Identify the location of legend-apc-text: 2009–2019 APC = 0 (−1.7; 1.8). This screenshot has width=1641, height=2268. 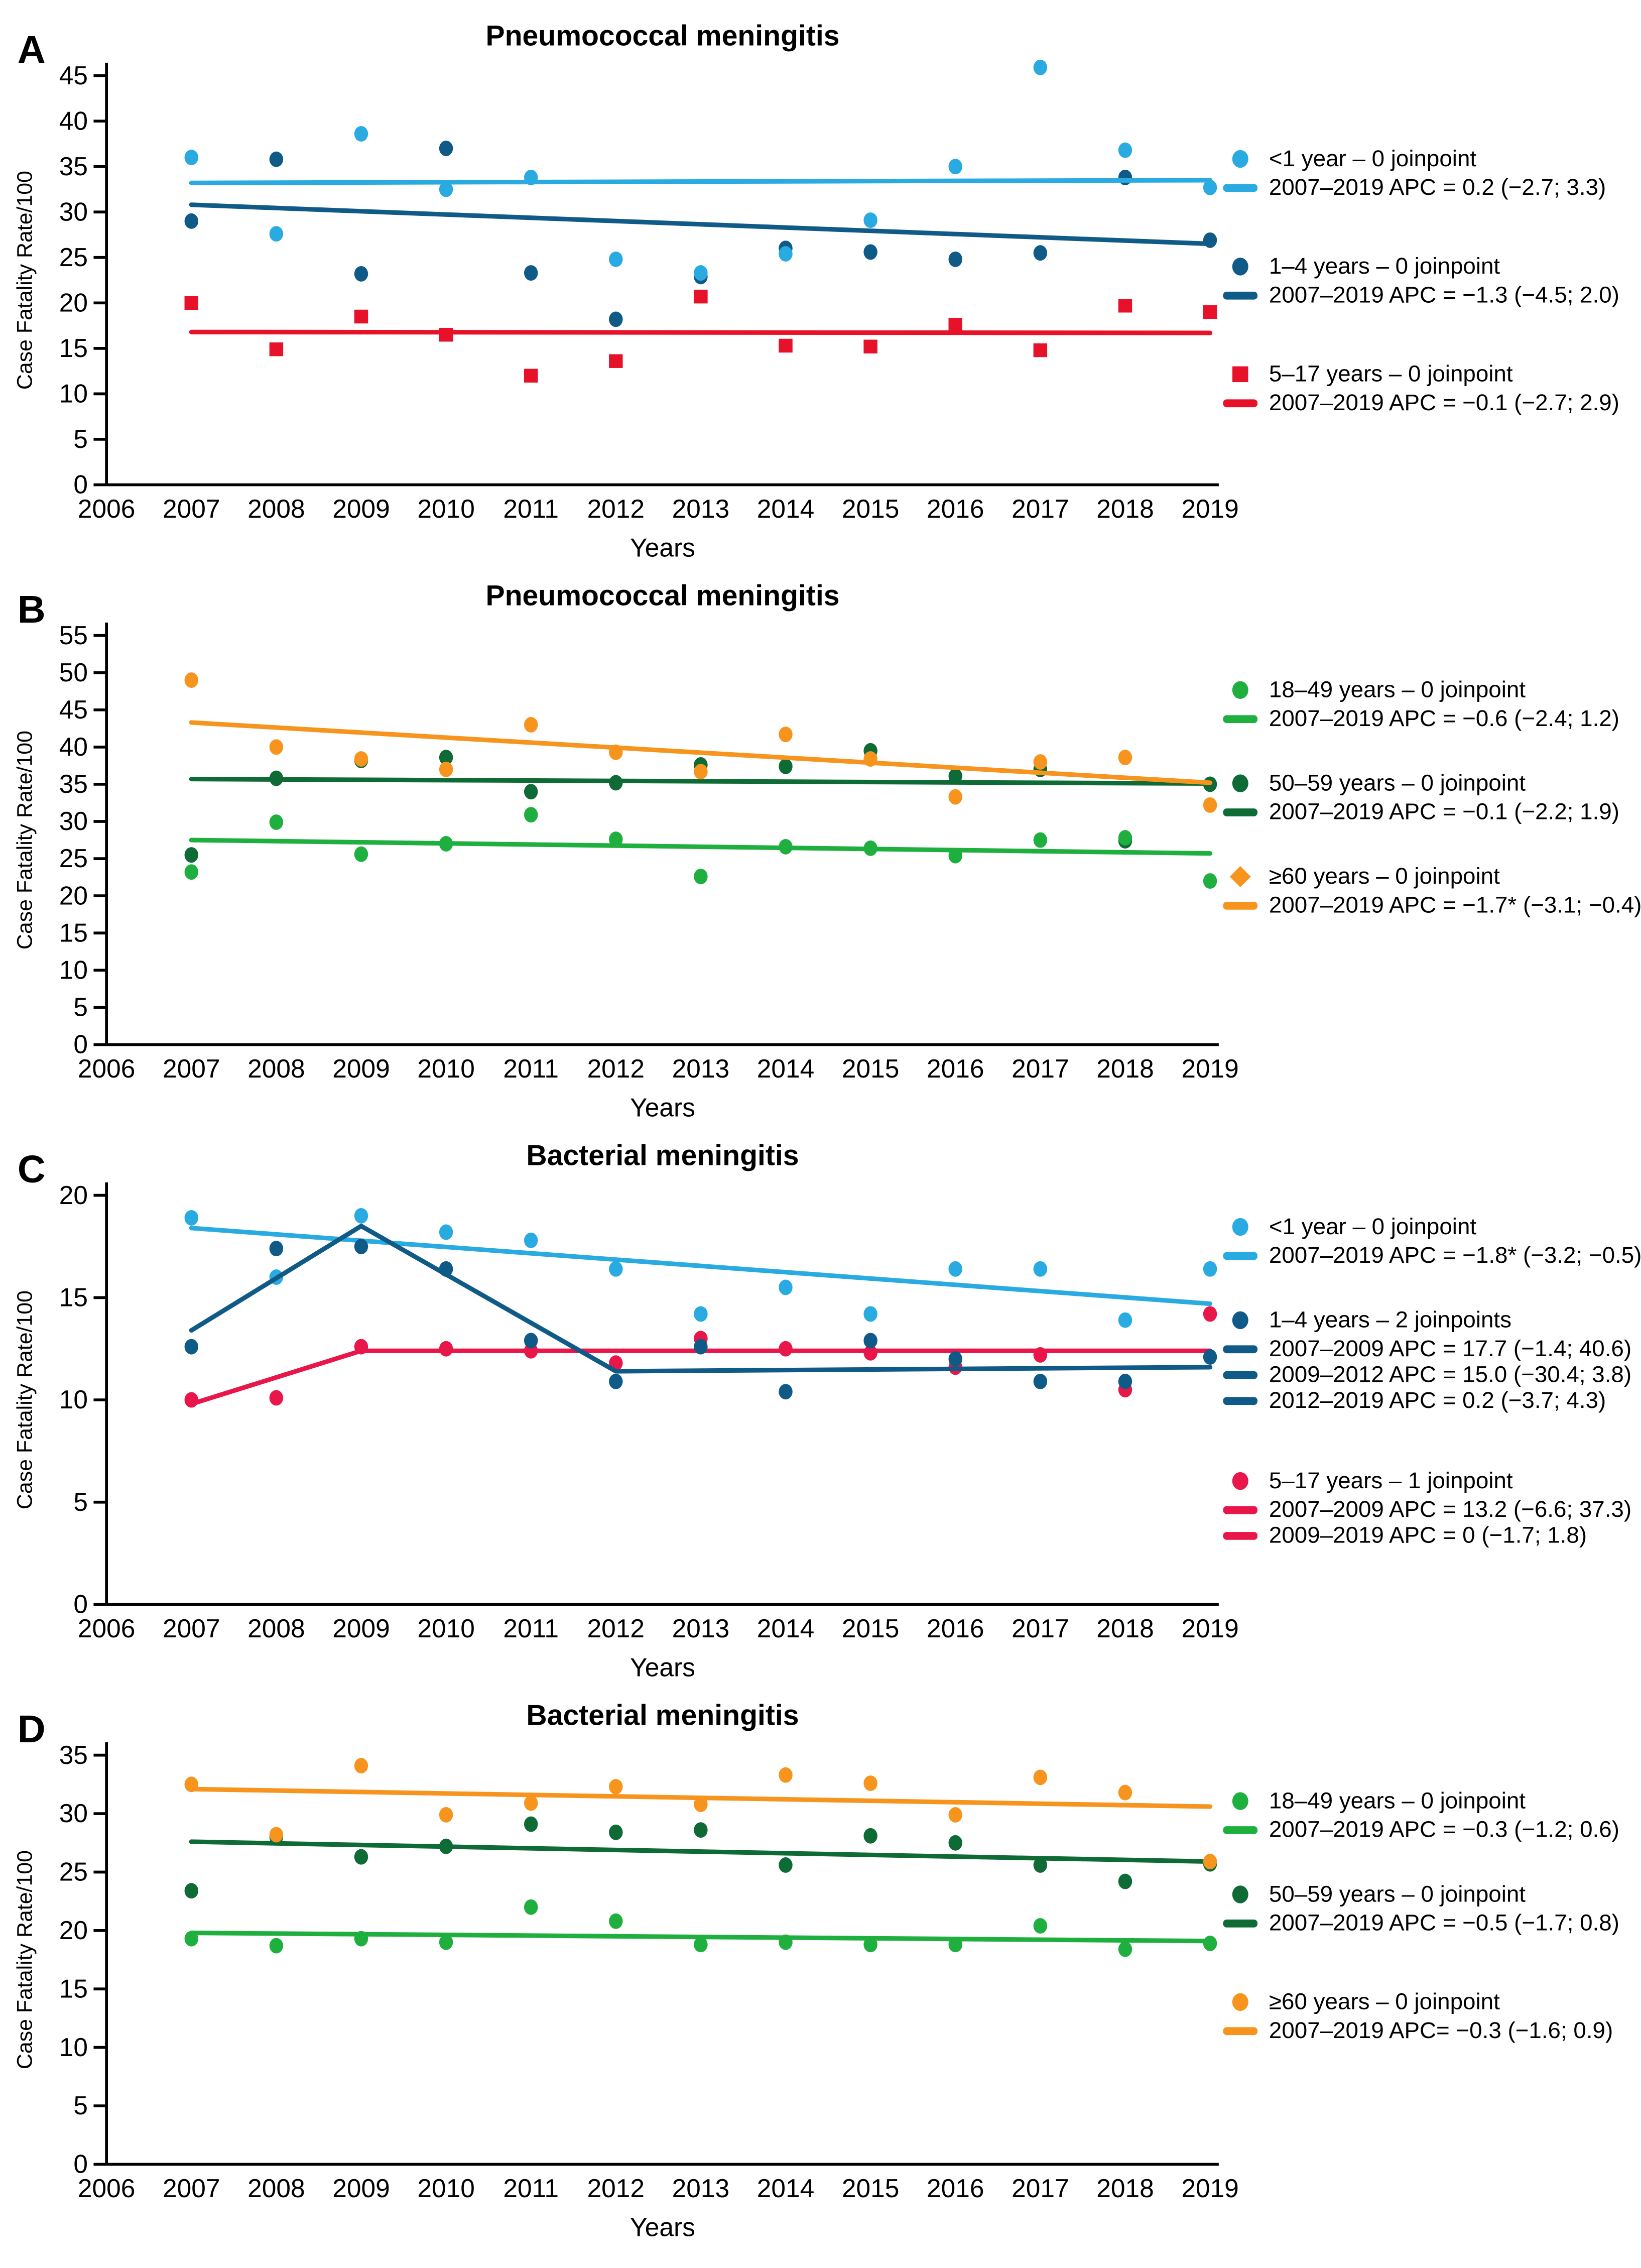
(1428, 1535).